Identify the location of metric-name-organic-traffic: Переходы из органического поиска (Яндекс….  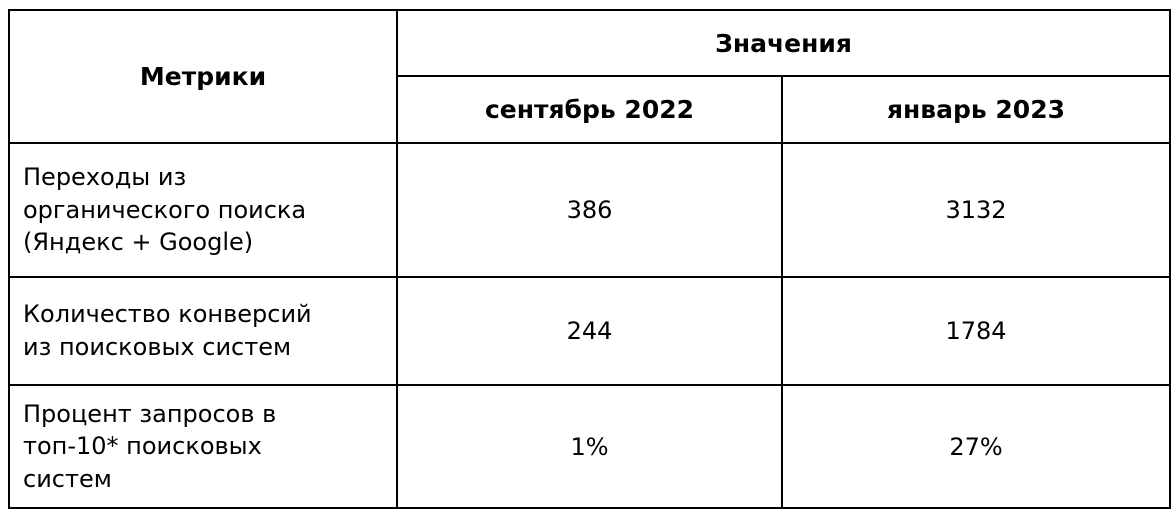
(203, 210).